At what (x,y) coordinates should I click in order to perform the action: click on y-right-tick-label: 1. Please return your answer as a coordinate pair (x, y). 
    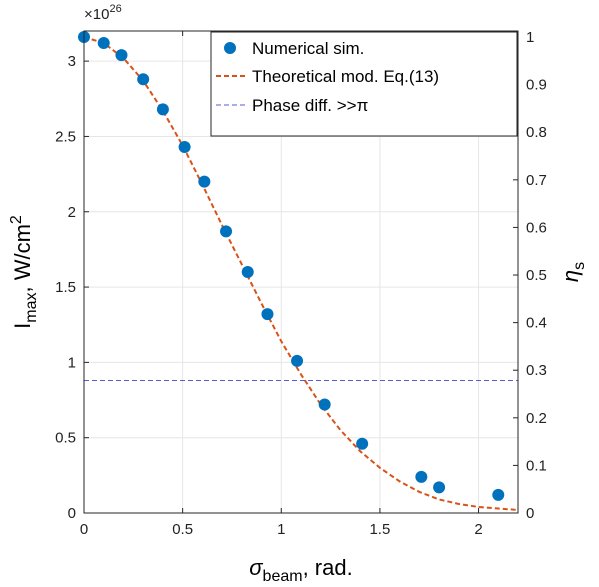
    Looking at the image, I should click on (530, 37).